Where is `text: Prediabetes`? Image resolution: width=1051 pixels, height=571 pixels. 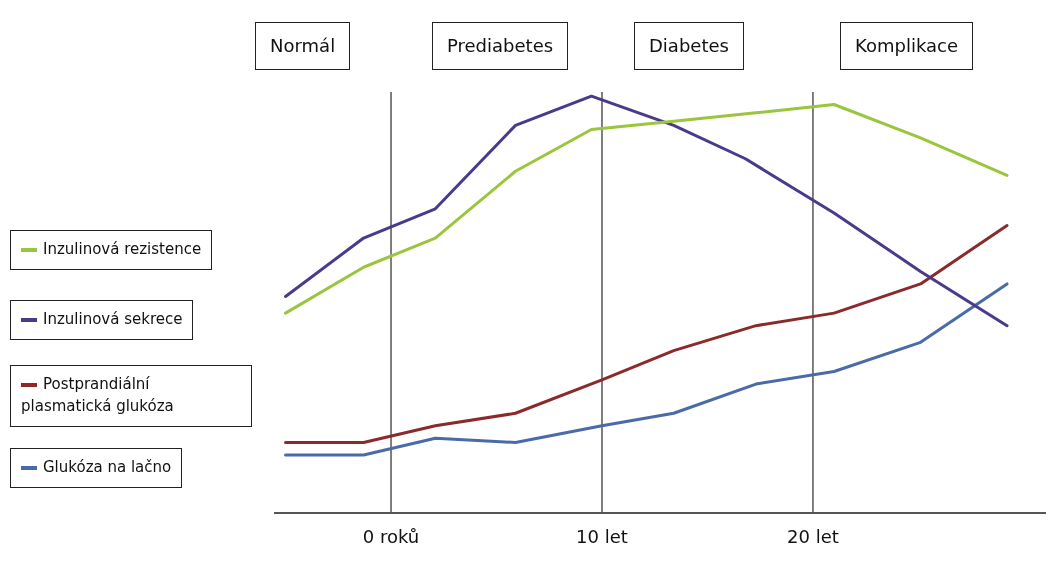 text: Prediabetes is located at coordinates (500, 46).